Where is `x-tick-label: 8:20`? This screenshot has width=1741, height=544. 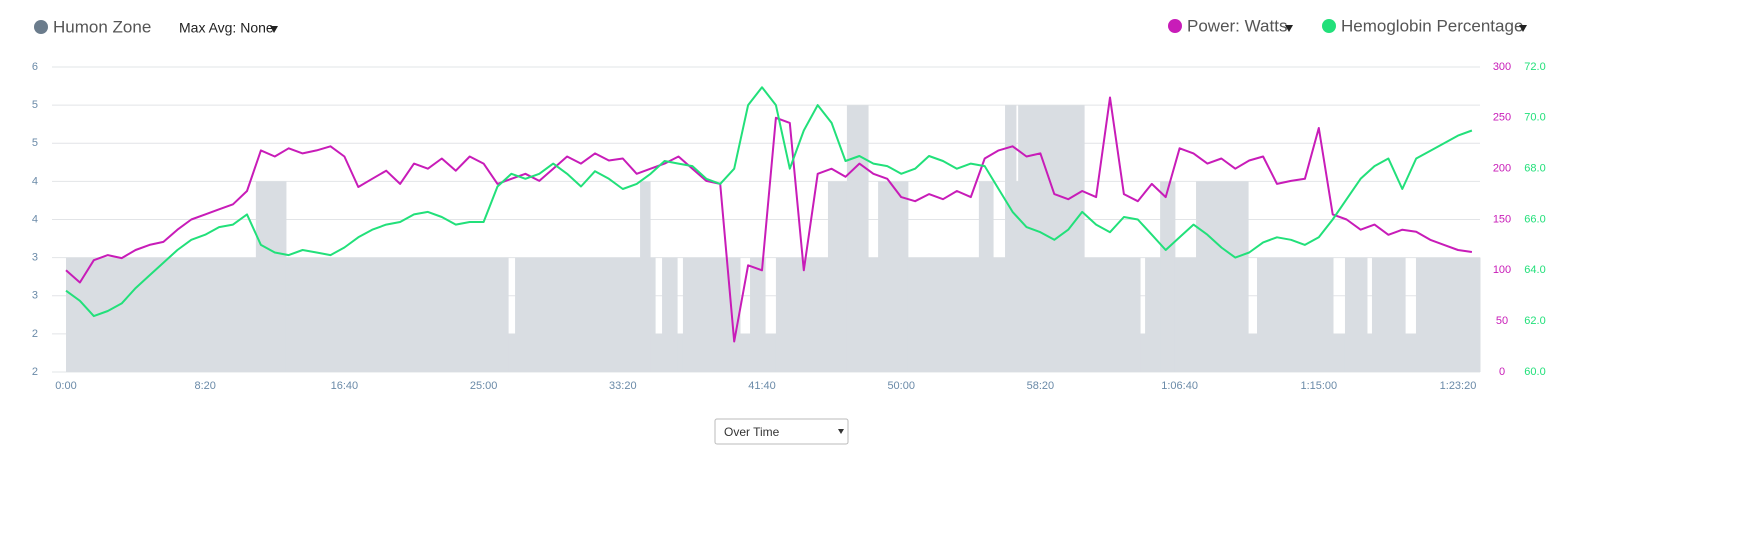 x-tick-label: 8:20 is located at coordinates (204, 386).